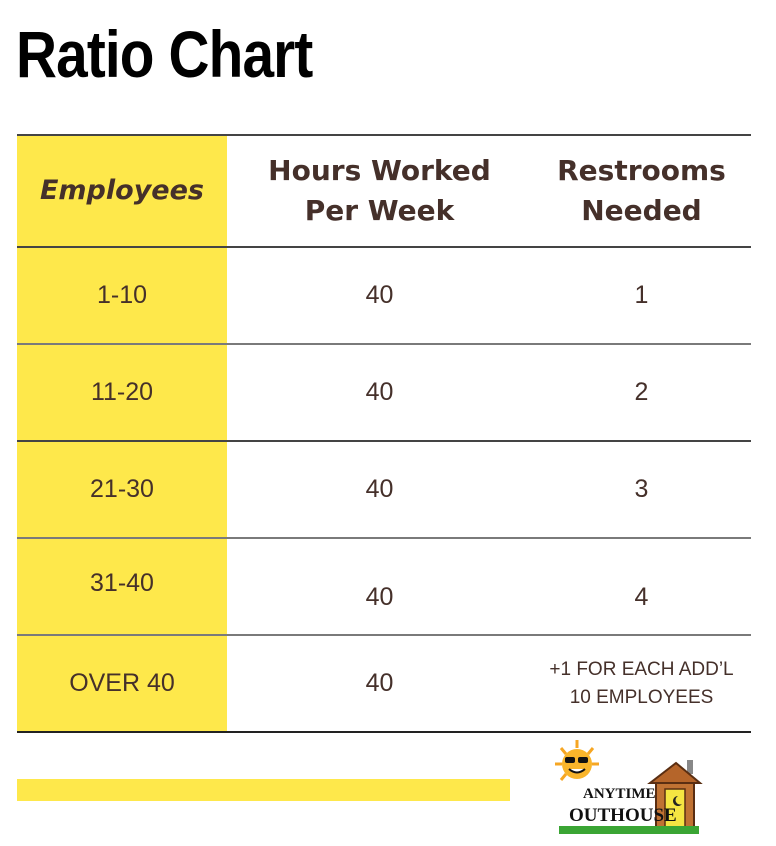 The width and height of the screenshot is (776, 846). Describe the element at coordinates (122, 683) in the screenshot. I see `cell-employees: OVER 40` at that location.